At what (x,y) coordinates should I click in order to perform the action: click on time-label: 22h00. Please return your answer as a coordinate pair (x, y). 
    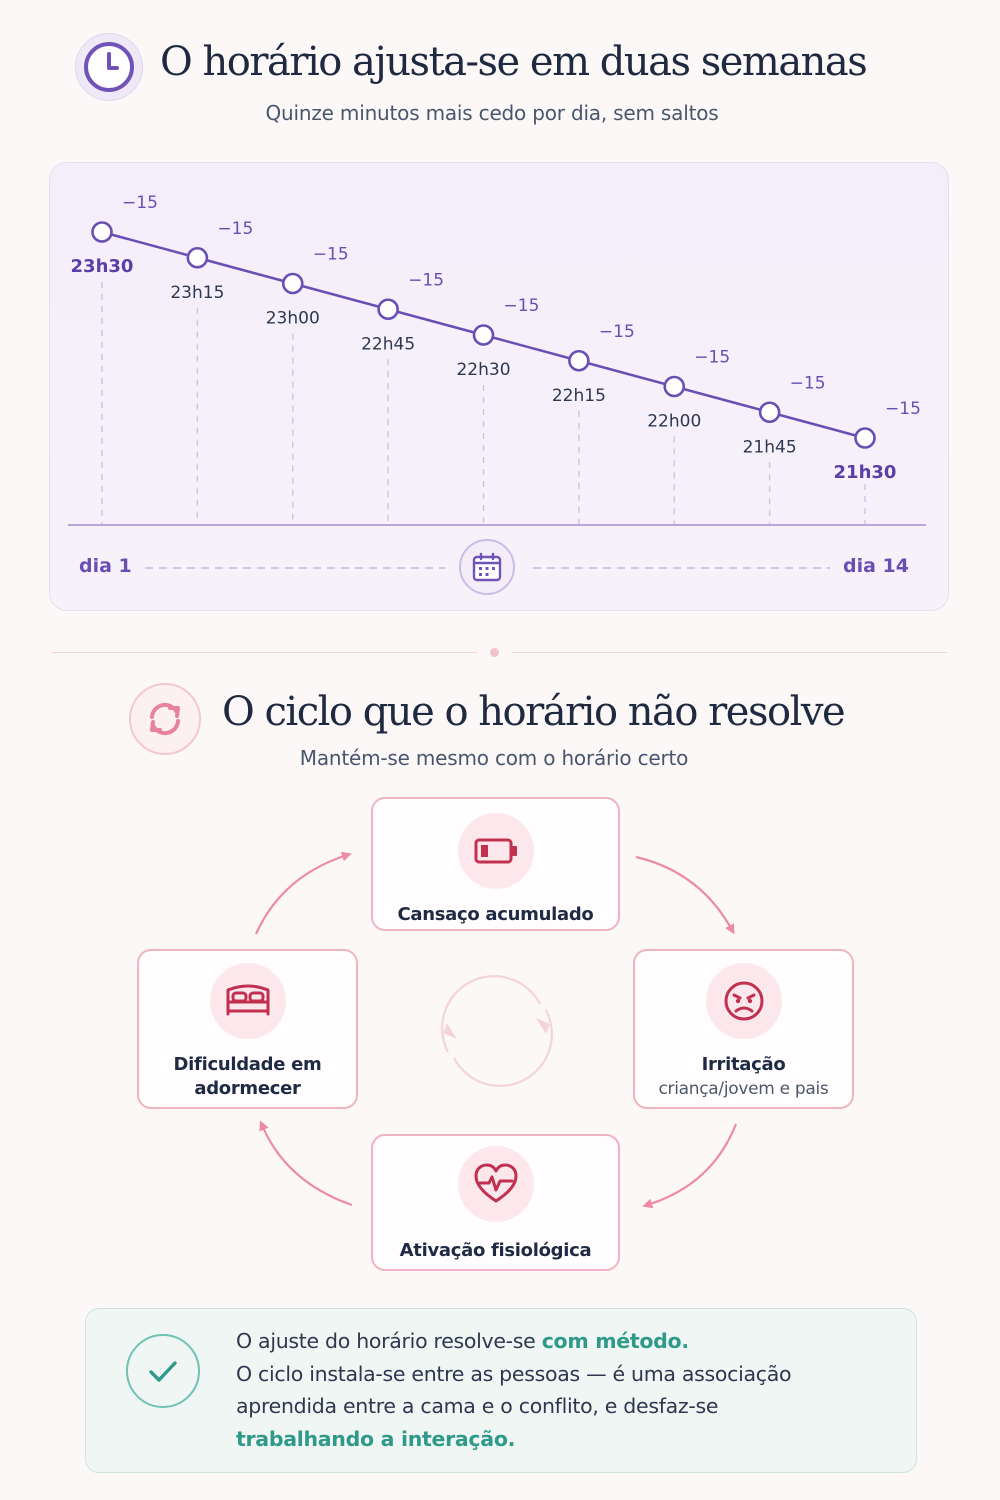
    Looking at the image, I should click on (674, 422).